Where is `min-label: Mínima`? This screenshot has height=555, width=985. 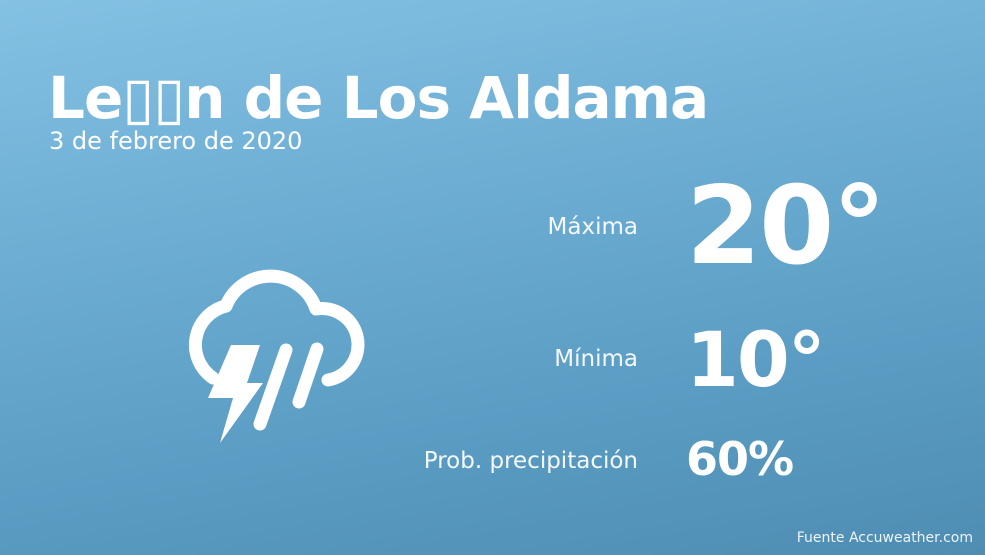 min-label: Mínima is located at coordinates (596, 359).